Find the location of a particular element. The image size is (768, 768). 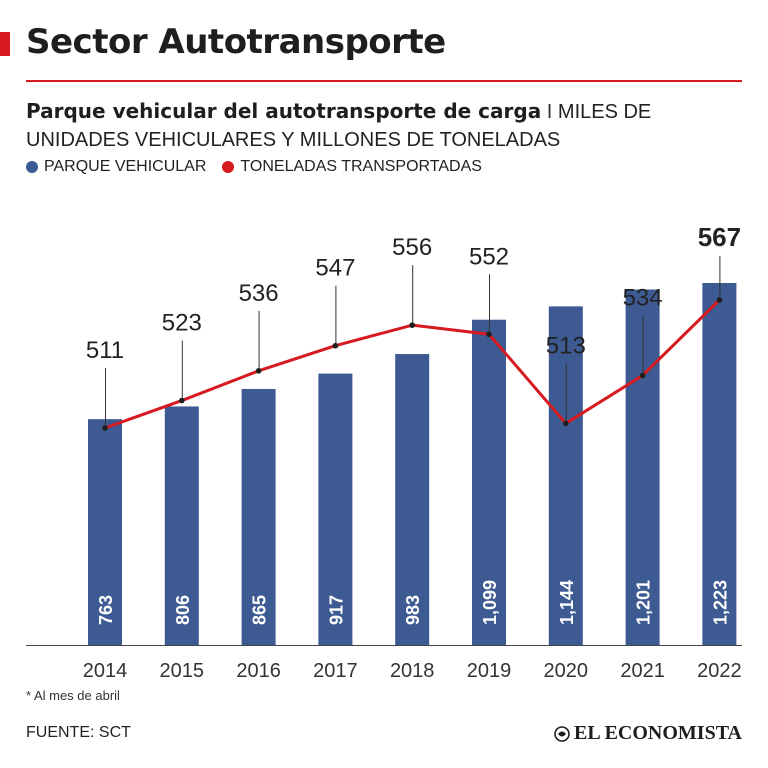

line-value-label: 536 is located at coordinates (259, 293).